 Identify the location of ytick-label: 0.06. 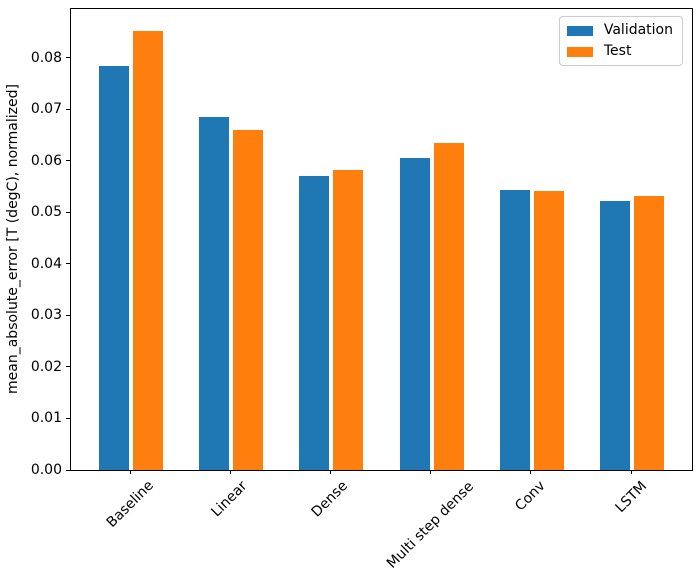
(46, 160).